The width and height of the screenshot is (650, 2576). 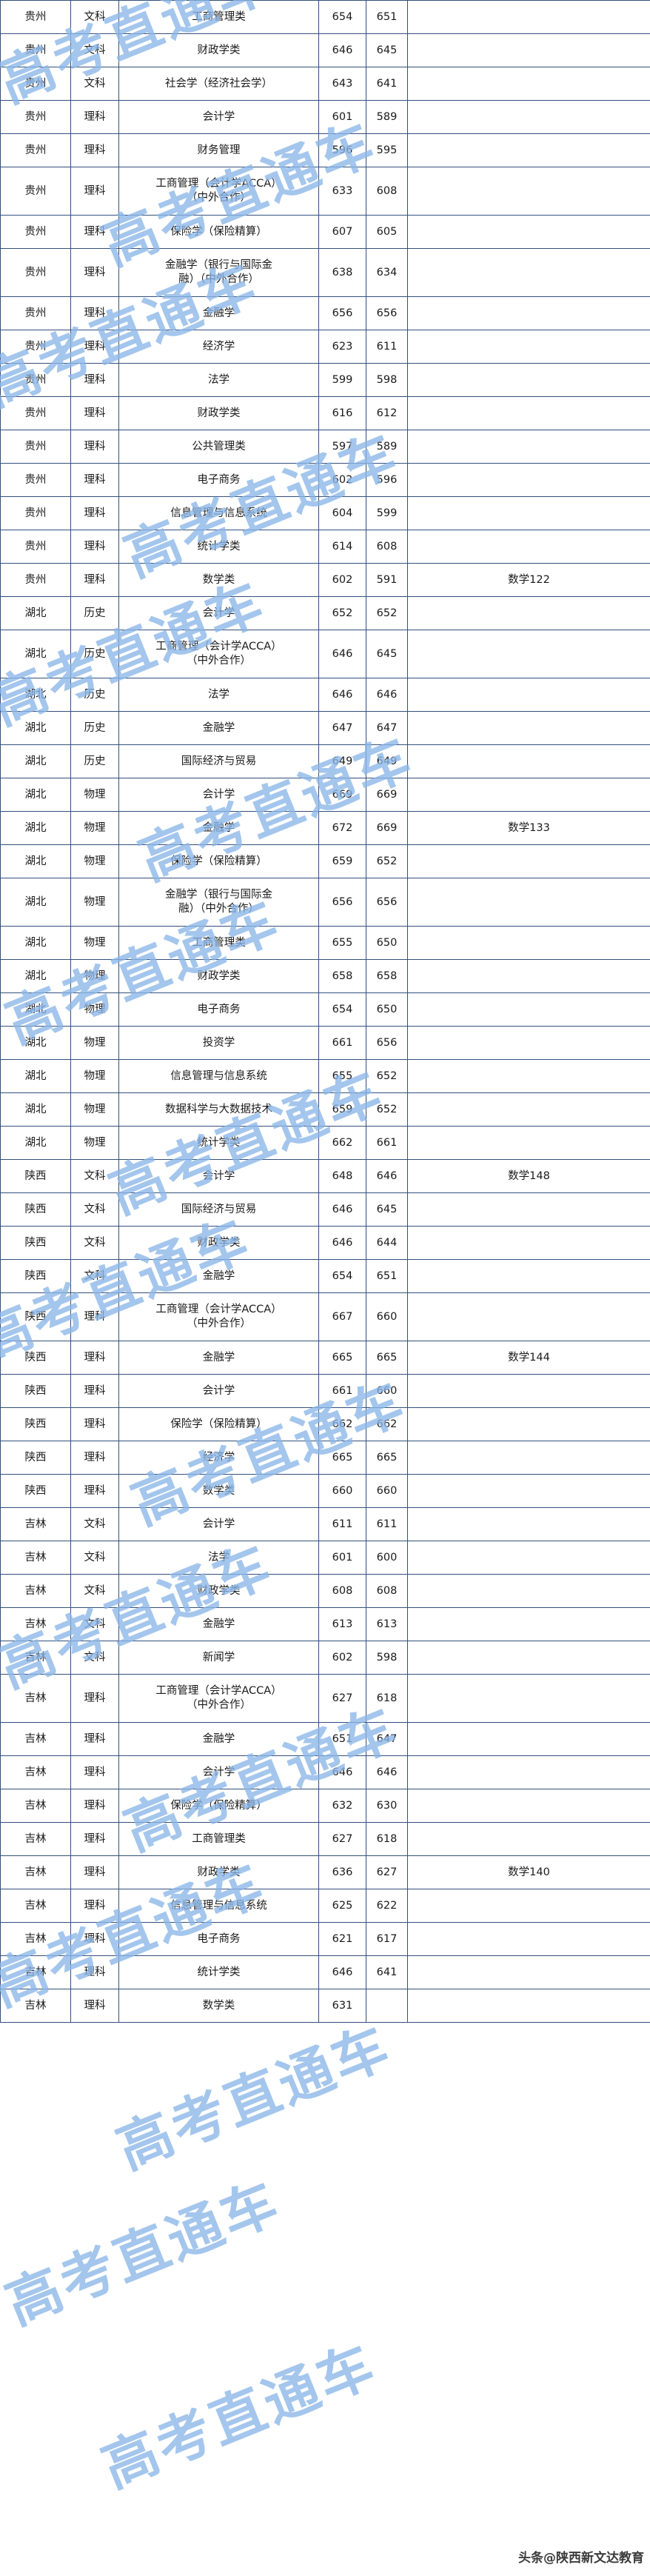 I want to click on cell-note: 数学140, so click(x=528, y=1872).